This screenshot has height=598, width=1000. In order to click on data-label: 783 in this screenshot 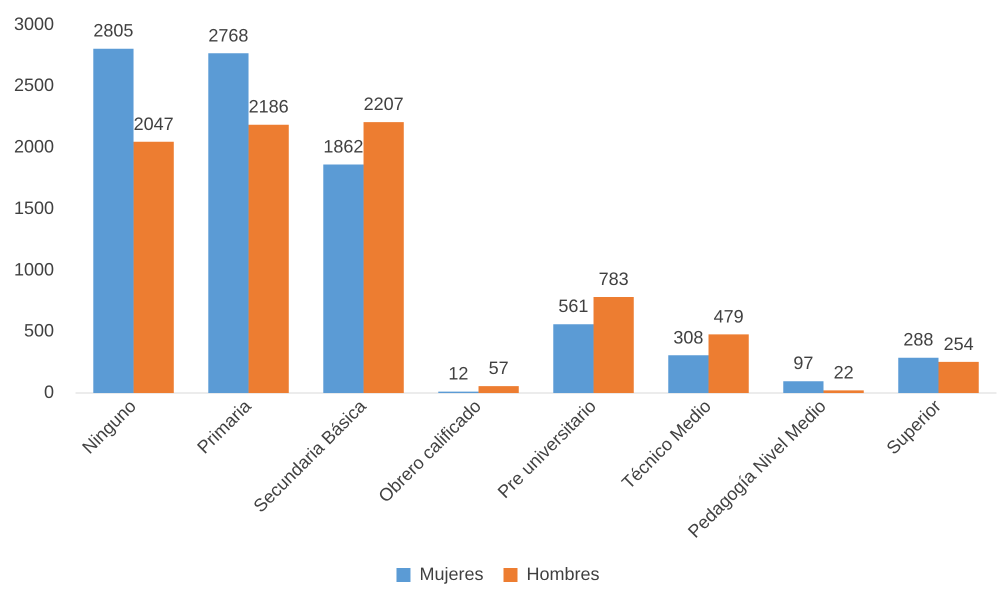, I will do `click(613, 278)`.